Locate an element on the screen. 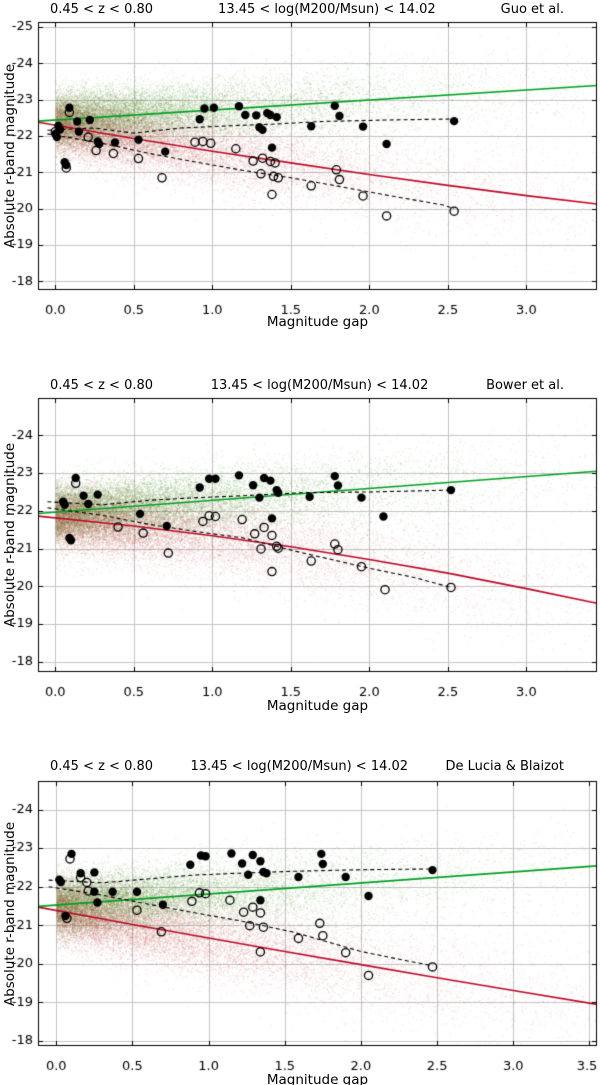  title-model: Guo et al. is located at coordinates (532, 9).